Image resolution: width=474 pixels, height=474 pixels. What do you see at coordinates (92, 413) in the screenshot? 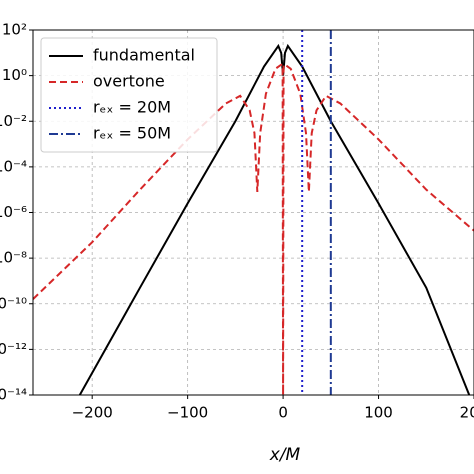
I see `x-tick-label: −200` at bounding box center [92, 413].